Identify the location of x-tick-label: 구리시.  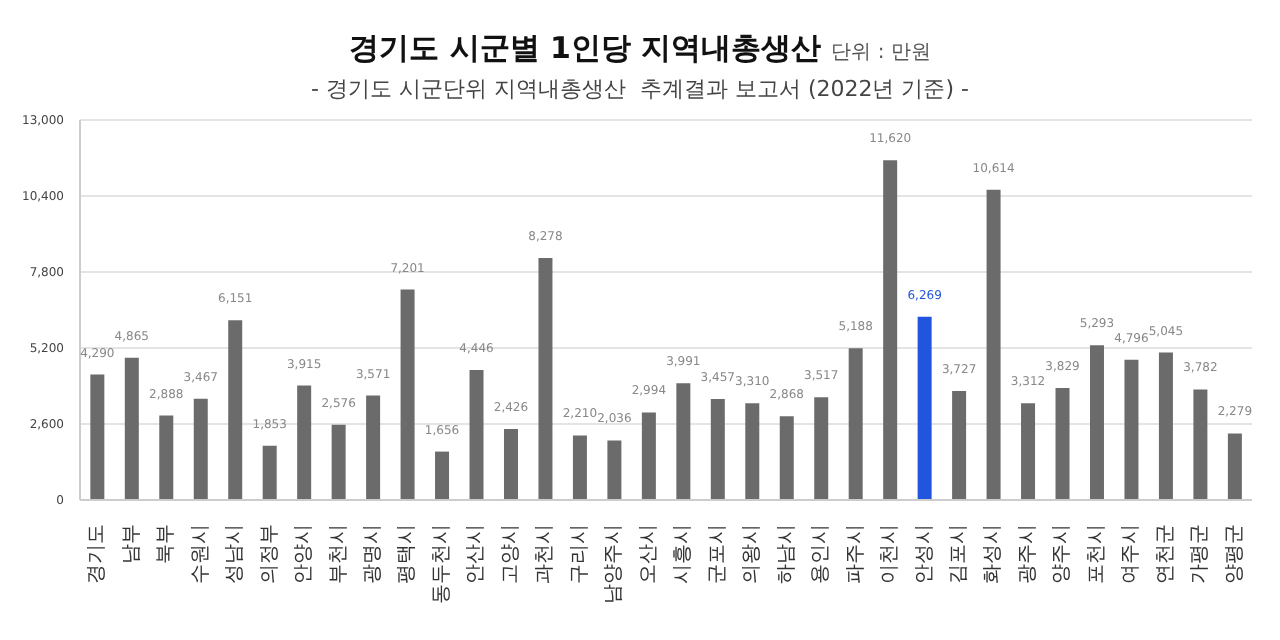
(579, 554).